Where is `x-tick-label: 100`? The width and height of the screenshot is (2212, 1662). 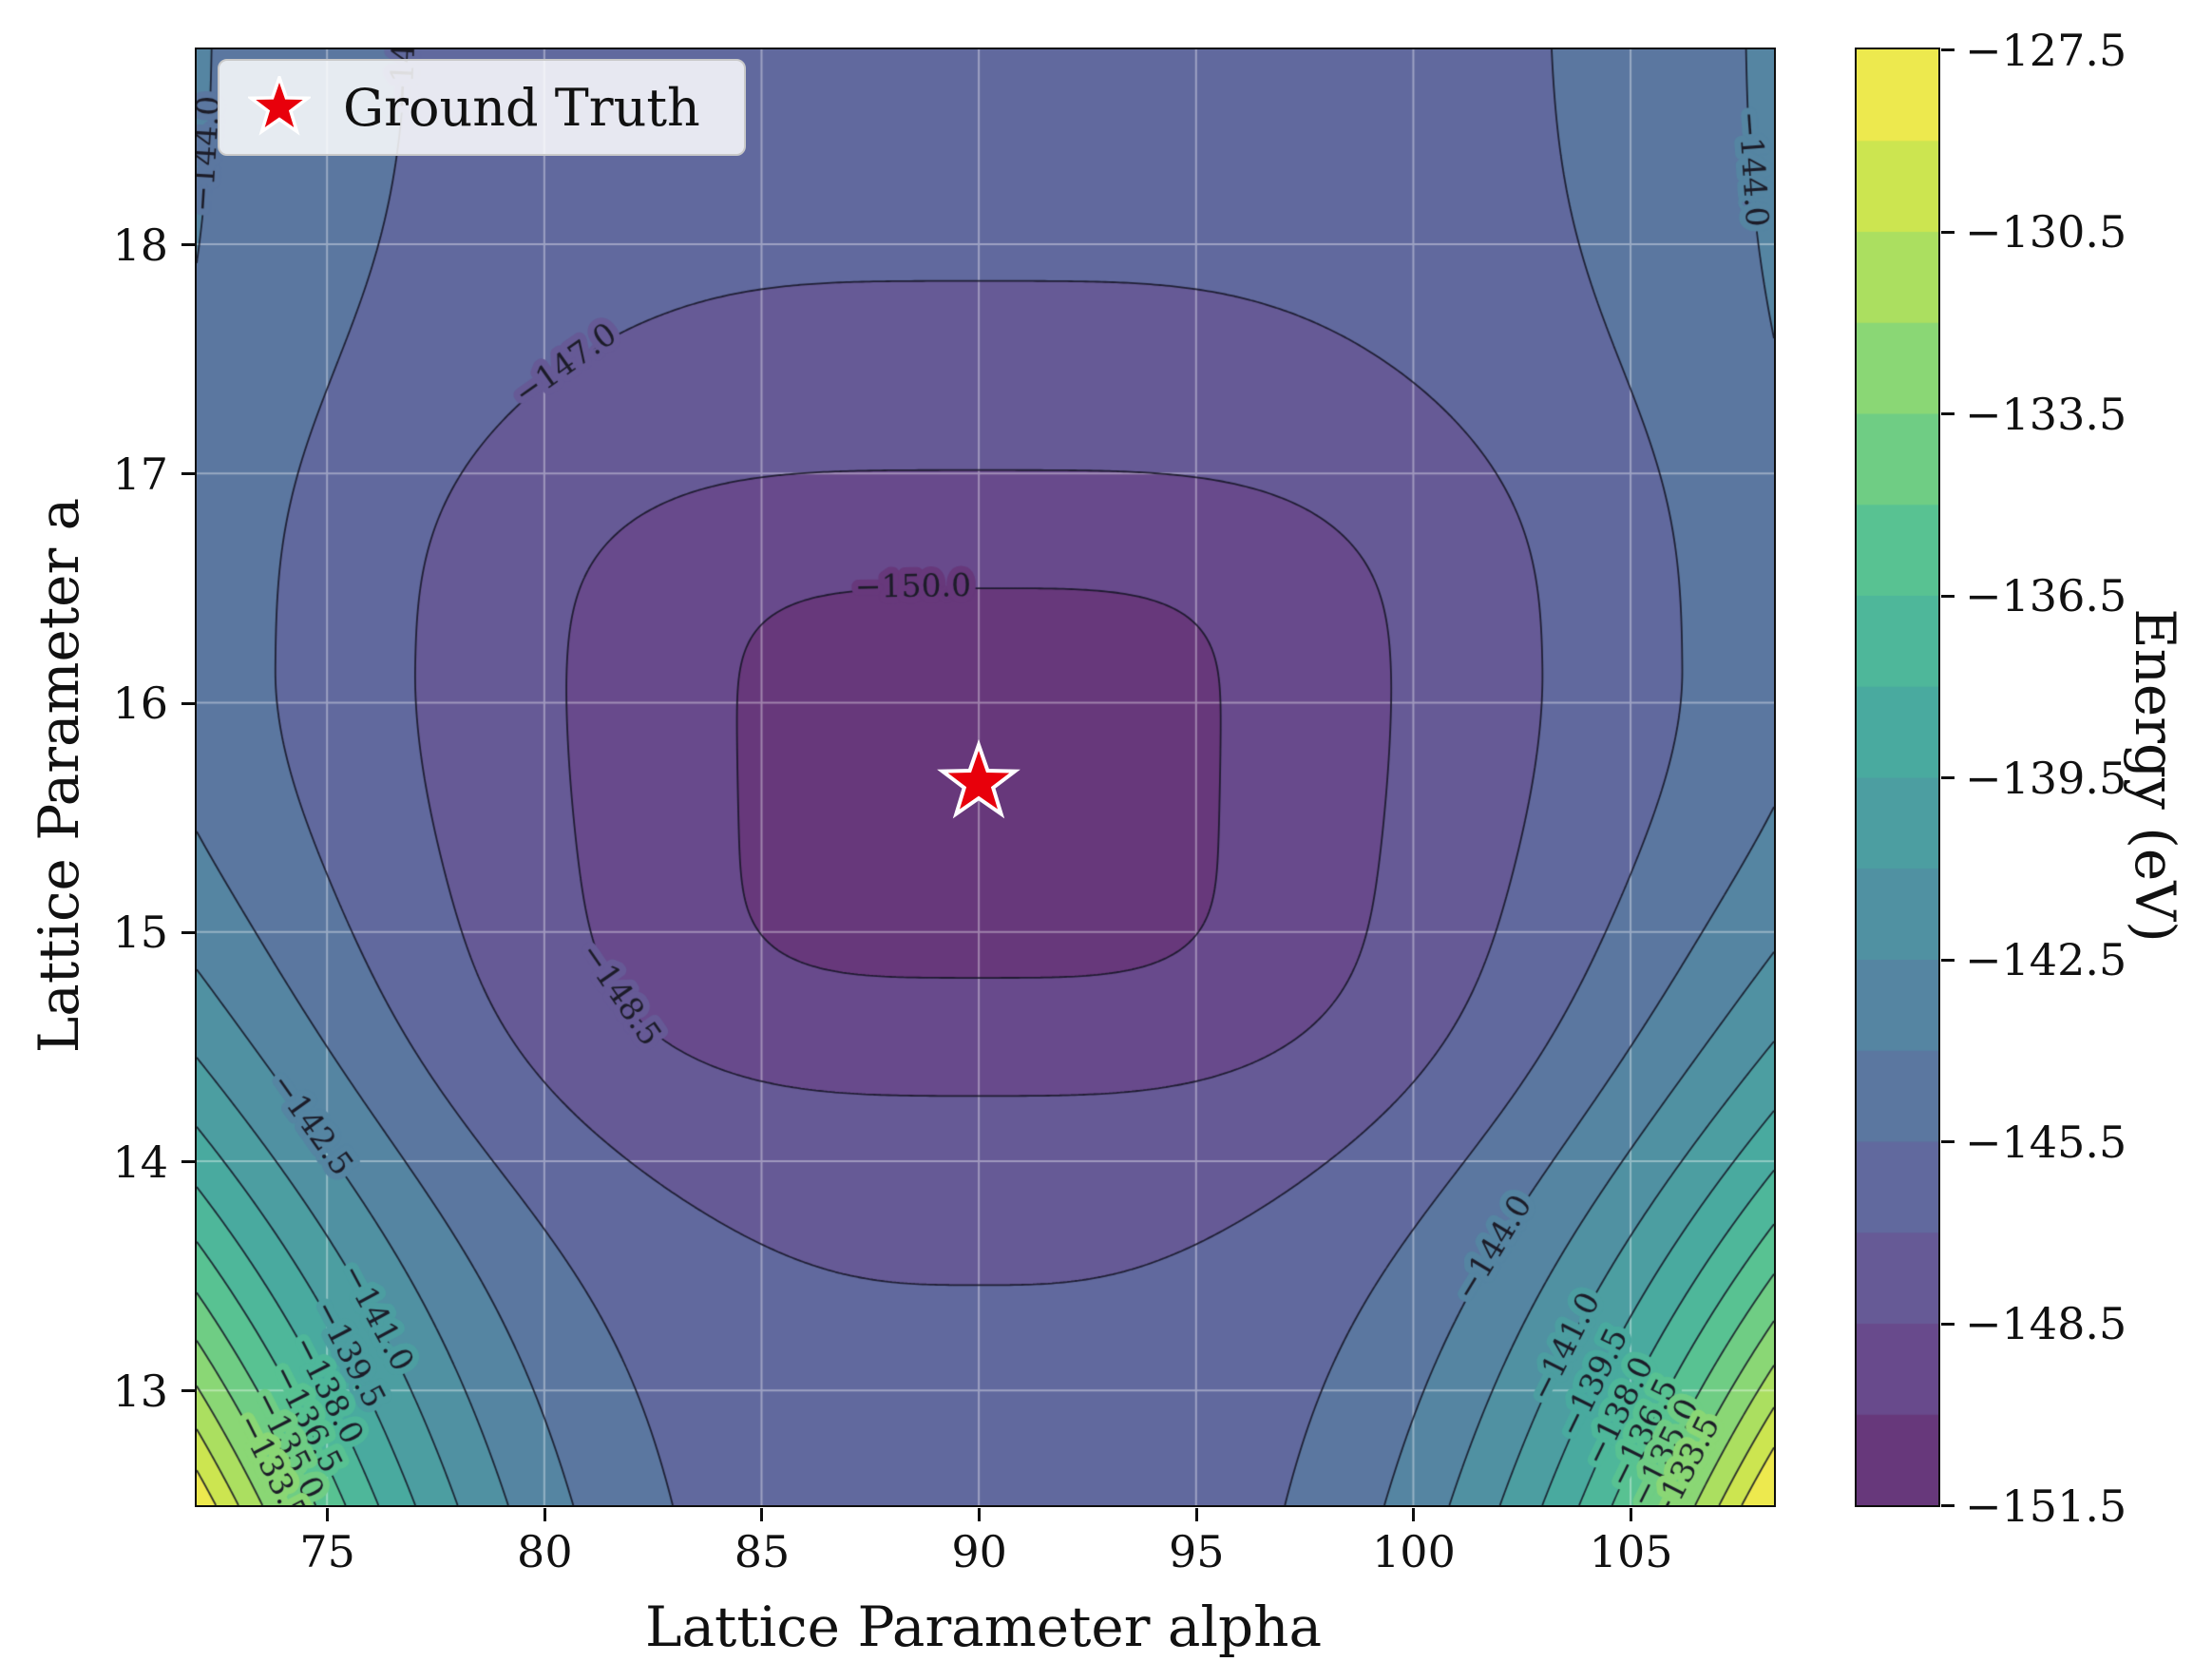 x-tick-label: 100 is located at coordinates (1414, 1551).